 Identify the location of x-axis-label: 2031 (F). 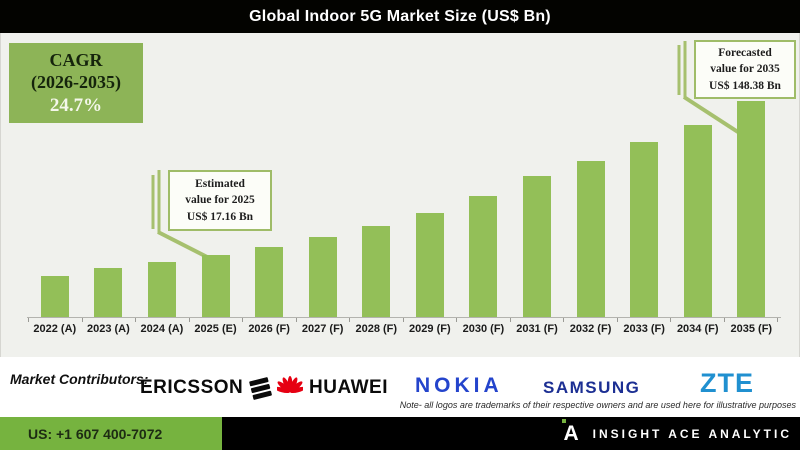
(537, 329).